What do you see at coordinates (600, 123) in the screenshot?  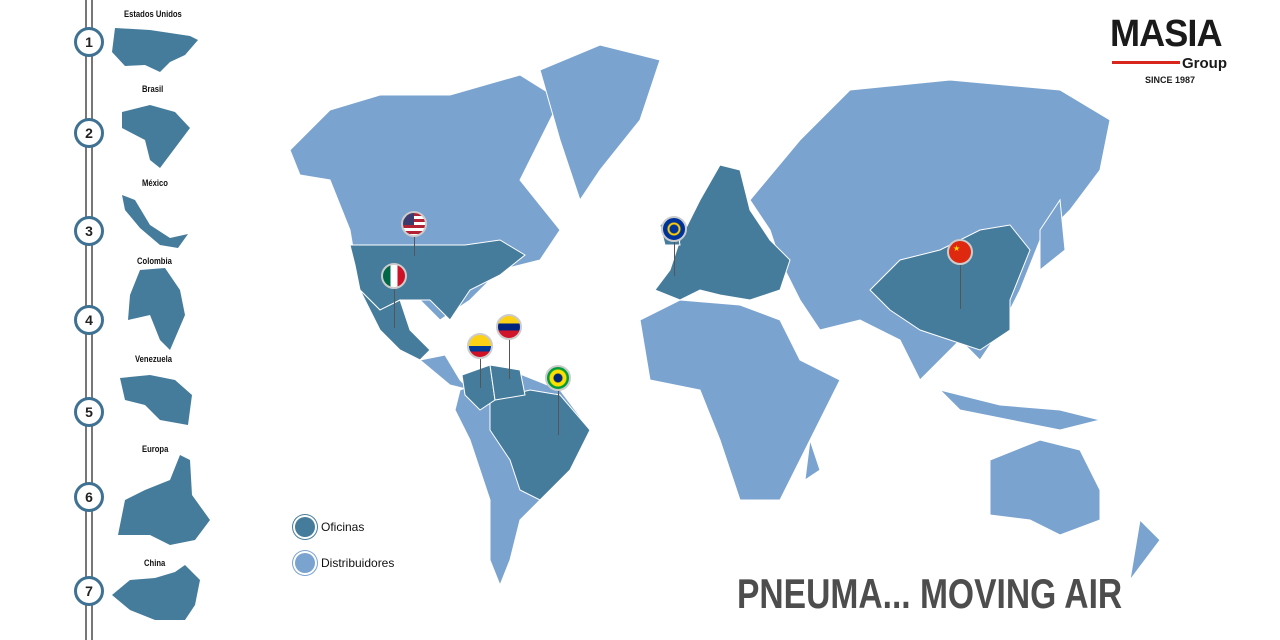 I see `greenland` at bounding box center [600, 123].